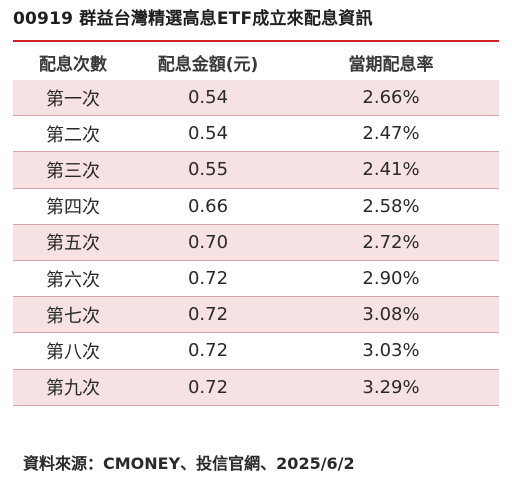  What do you see at coordinates (73, 316) in the screenshot?
I see `dividend-count-cell: 第七次` at bounding box center [73, 316].